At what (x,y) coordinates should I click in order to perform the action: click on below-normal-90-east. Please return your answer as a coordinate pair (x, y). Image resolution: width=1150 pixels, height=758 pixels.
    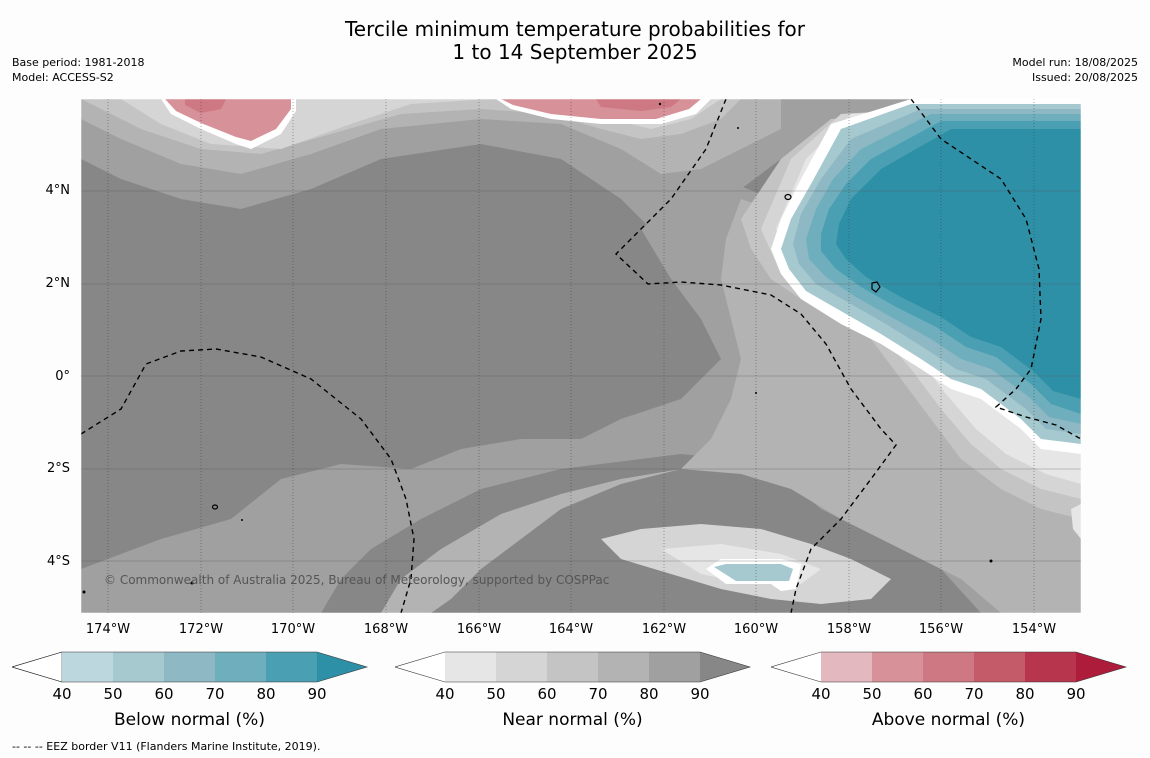
    Looking at the image, I should click on (958, 264).